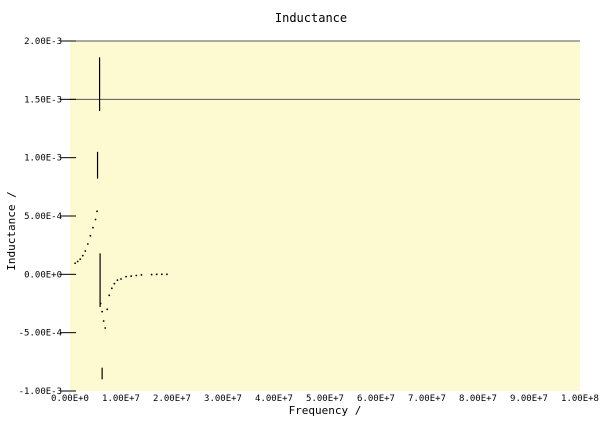 This screenshot has height=425, width=603. I want to click on chart-title: Inductance, so click(311, 18).